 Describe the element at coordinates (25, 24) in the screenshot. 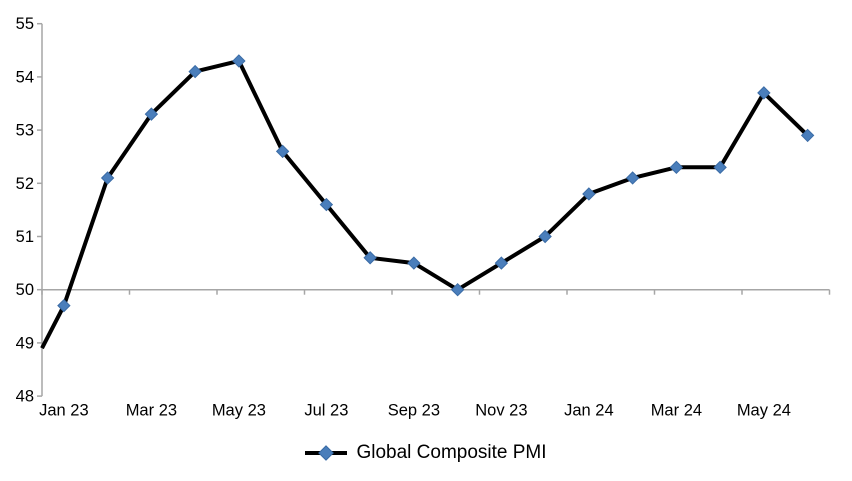

I see `y-axis-tick-label: 55` at that location.